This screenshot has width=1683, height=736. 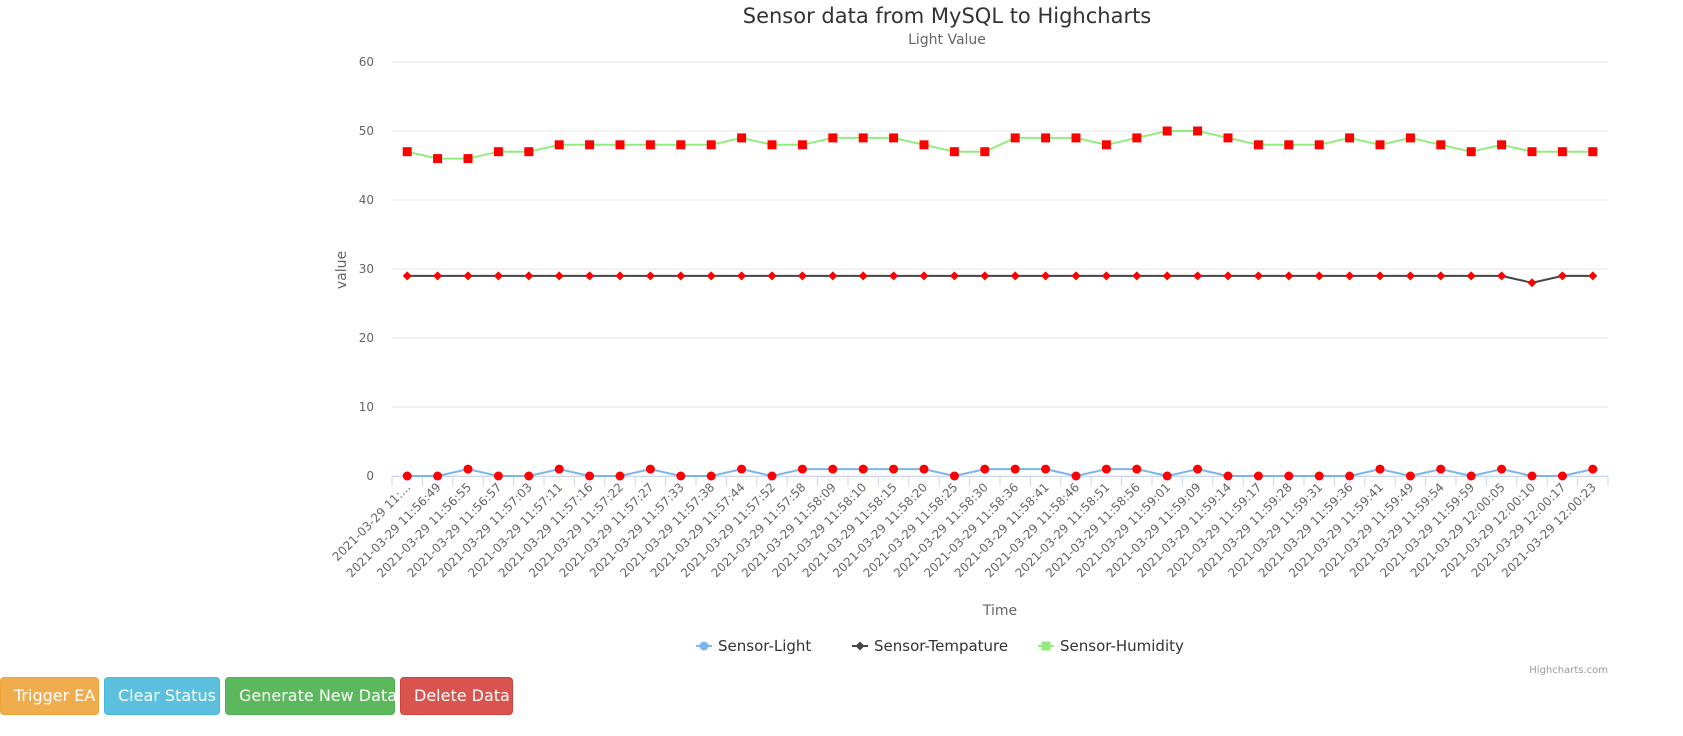 I want to click on x-axis-title: Time, so click(x=999, y=611).